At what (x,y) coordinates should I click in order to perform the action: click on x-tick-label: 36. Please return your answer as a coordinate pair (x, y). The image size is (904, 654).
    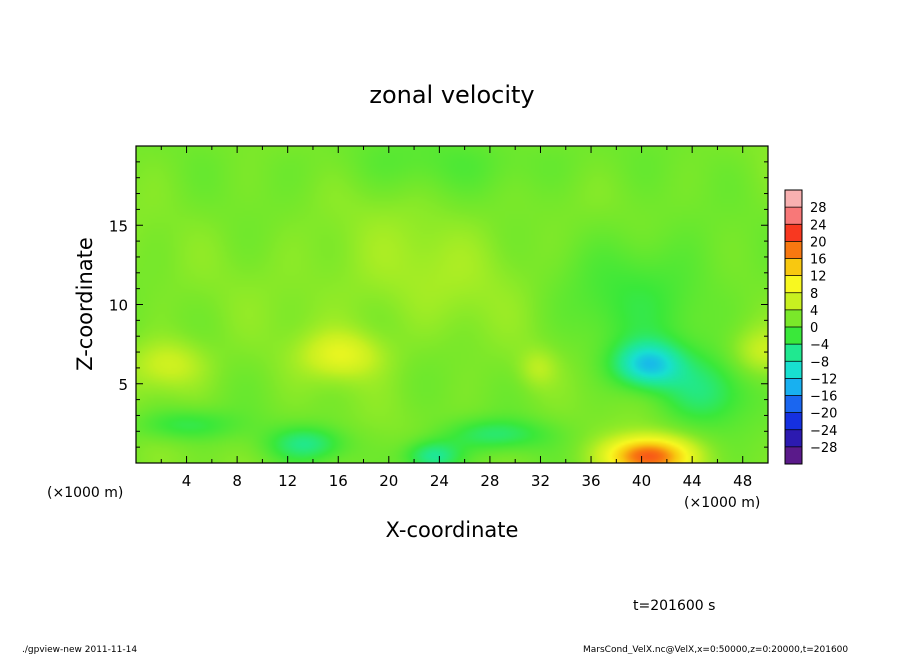
    Looking at the image, I should click on (590, 481).